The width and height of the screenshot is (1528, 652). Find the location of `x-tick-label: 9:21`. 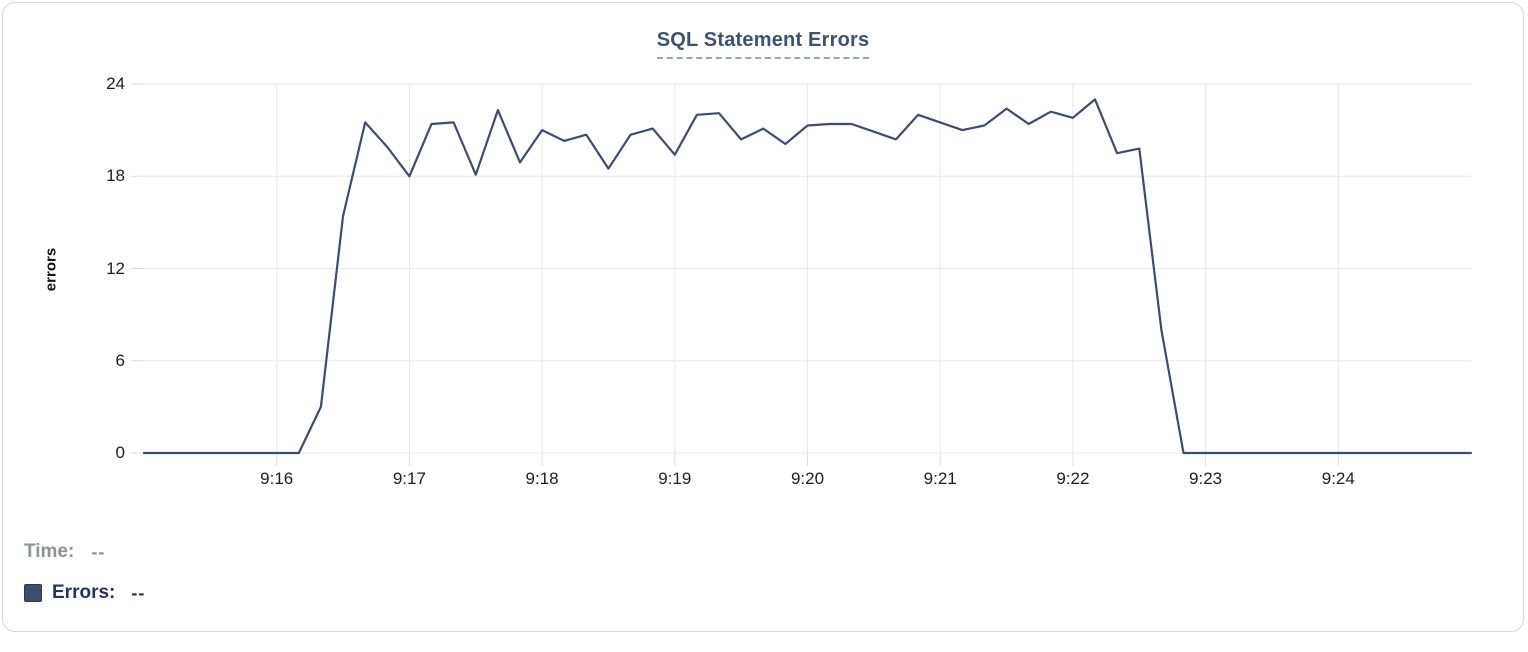

x-tick-label: 9:21 is located at coordinates (940, 478).